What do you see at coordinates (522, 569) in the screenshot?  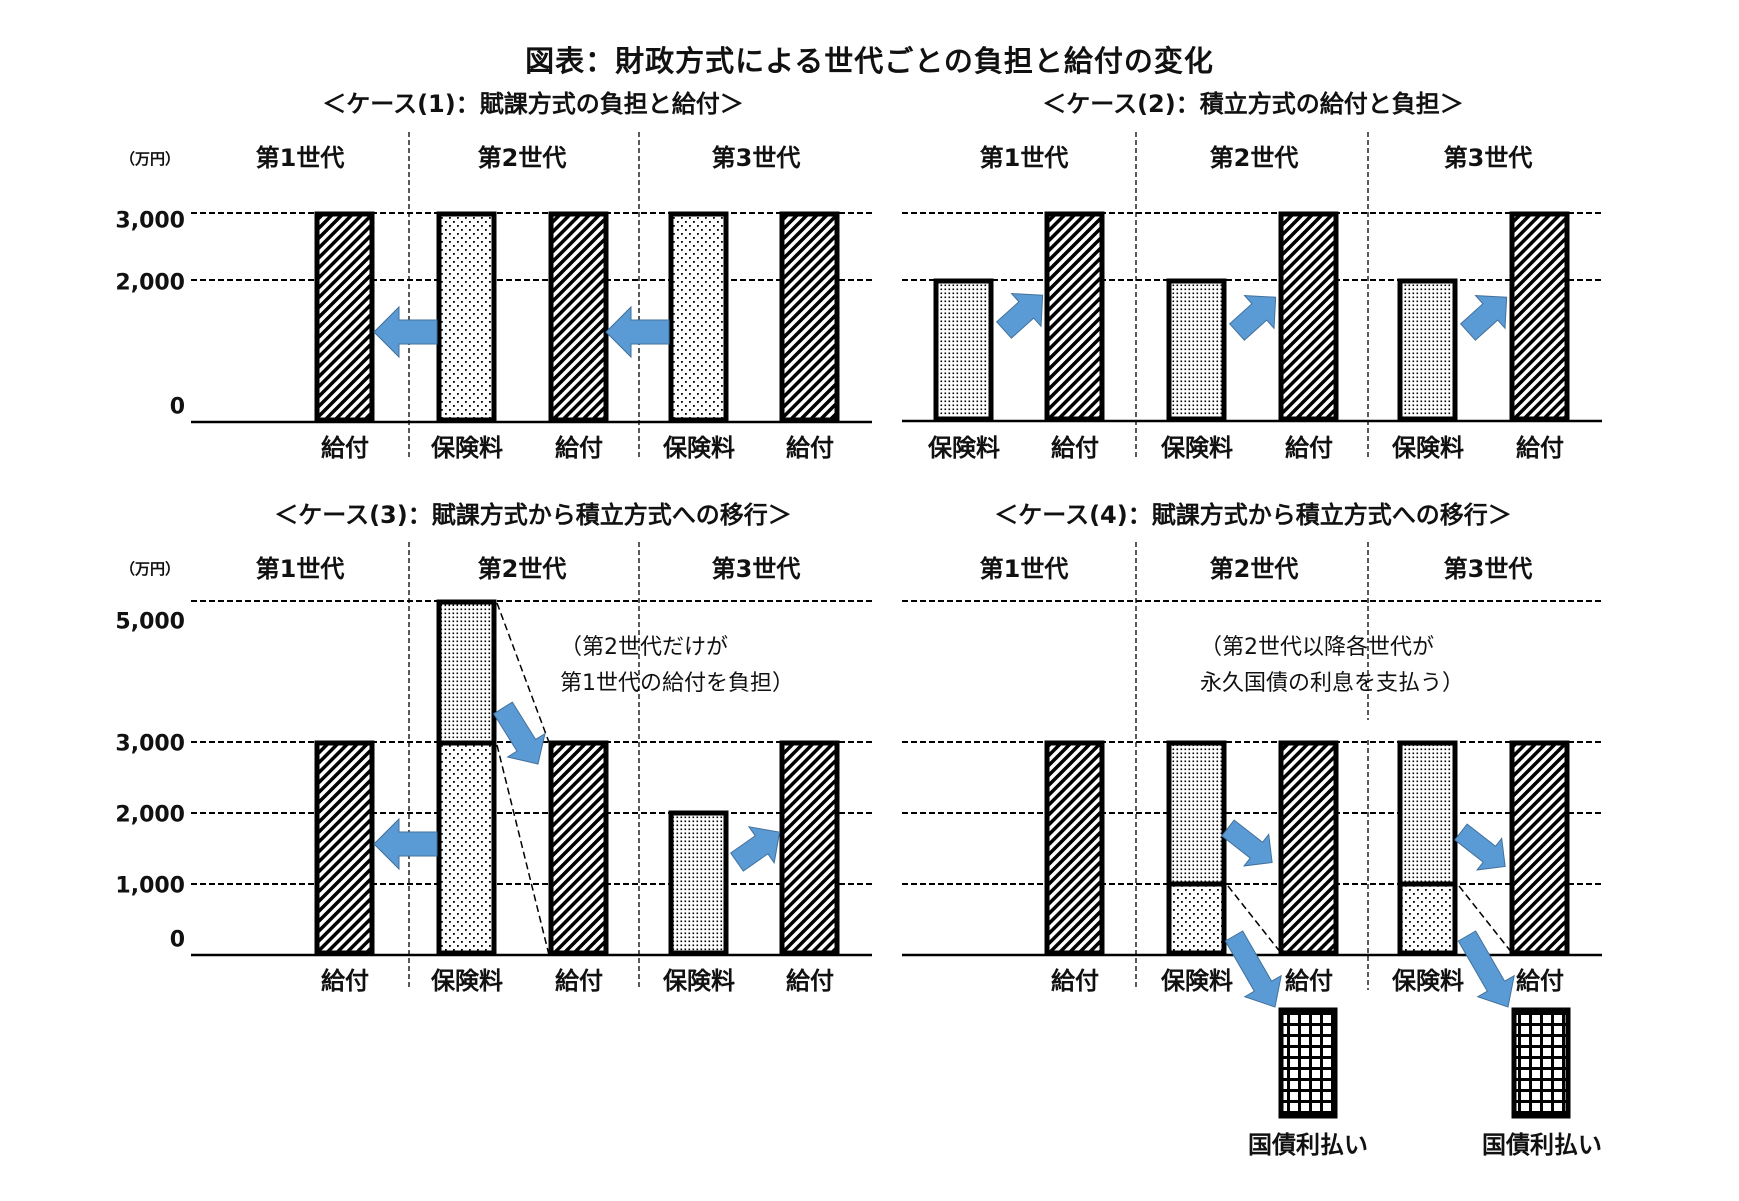 I see `case3-gen2-label: 第2世代` at bounding box center [522, 569].